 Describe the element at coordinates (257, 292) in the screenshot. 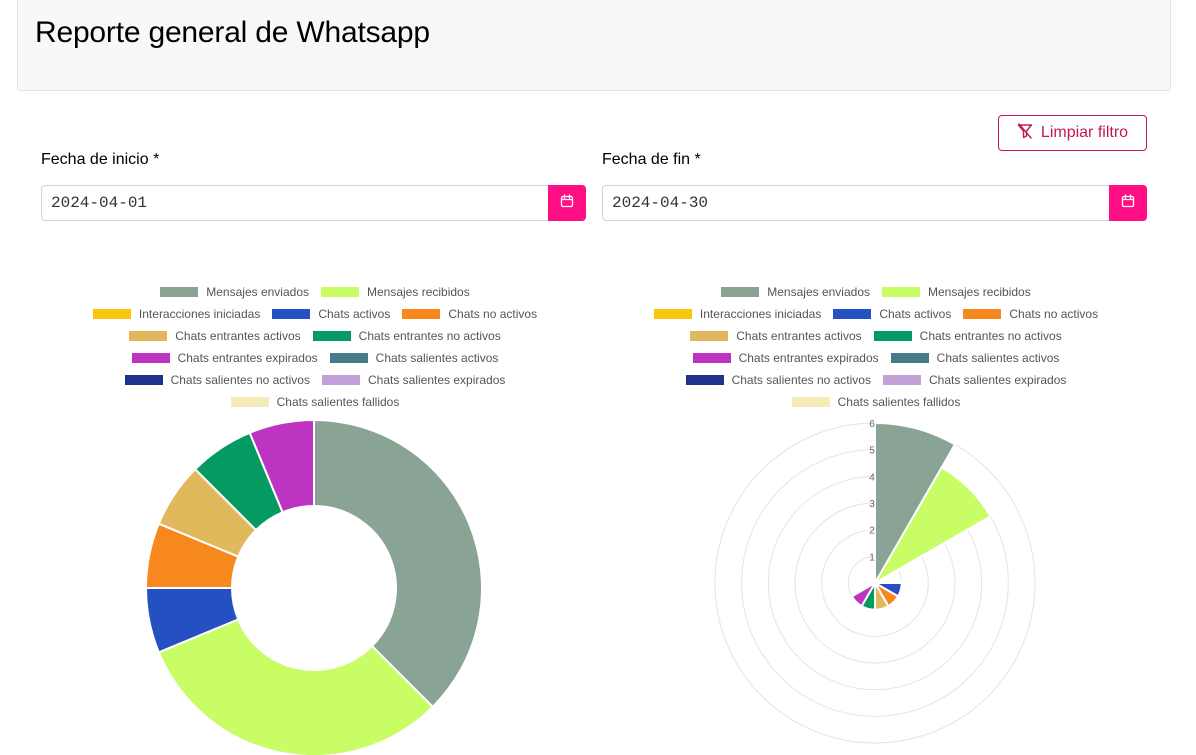

I see `legend-label: Mensajes enviados` at that location.